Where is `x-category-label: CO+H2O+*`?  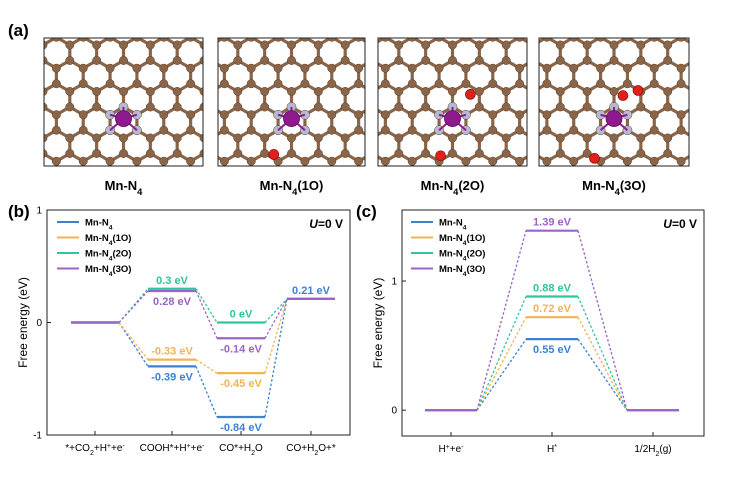
x-category-label: CO+H2O+* is located at coordinates (311, 450).